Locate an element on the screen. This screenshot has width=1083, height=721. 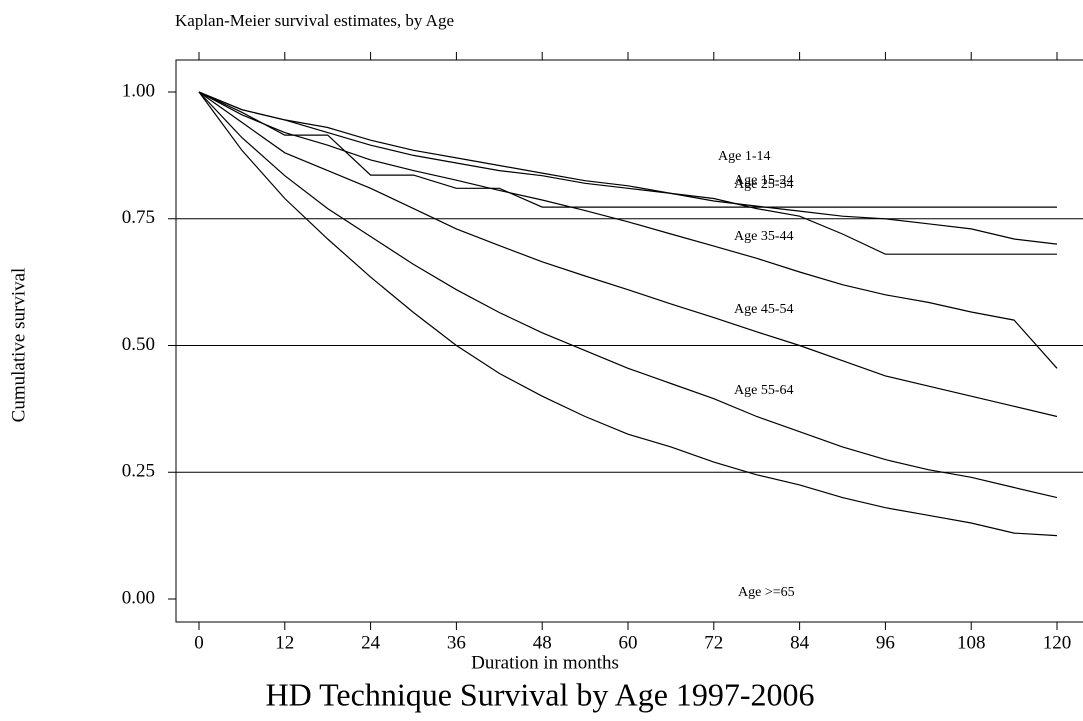
x-tick-label: 12 is located at coordinates (284, 642).